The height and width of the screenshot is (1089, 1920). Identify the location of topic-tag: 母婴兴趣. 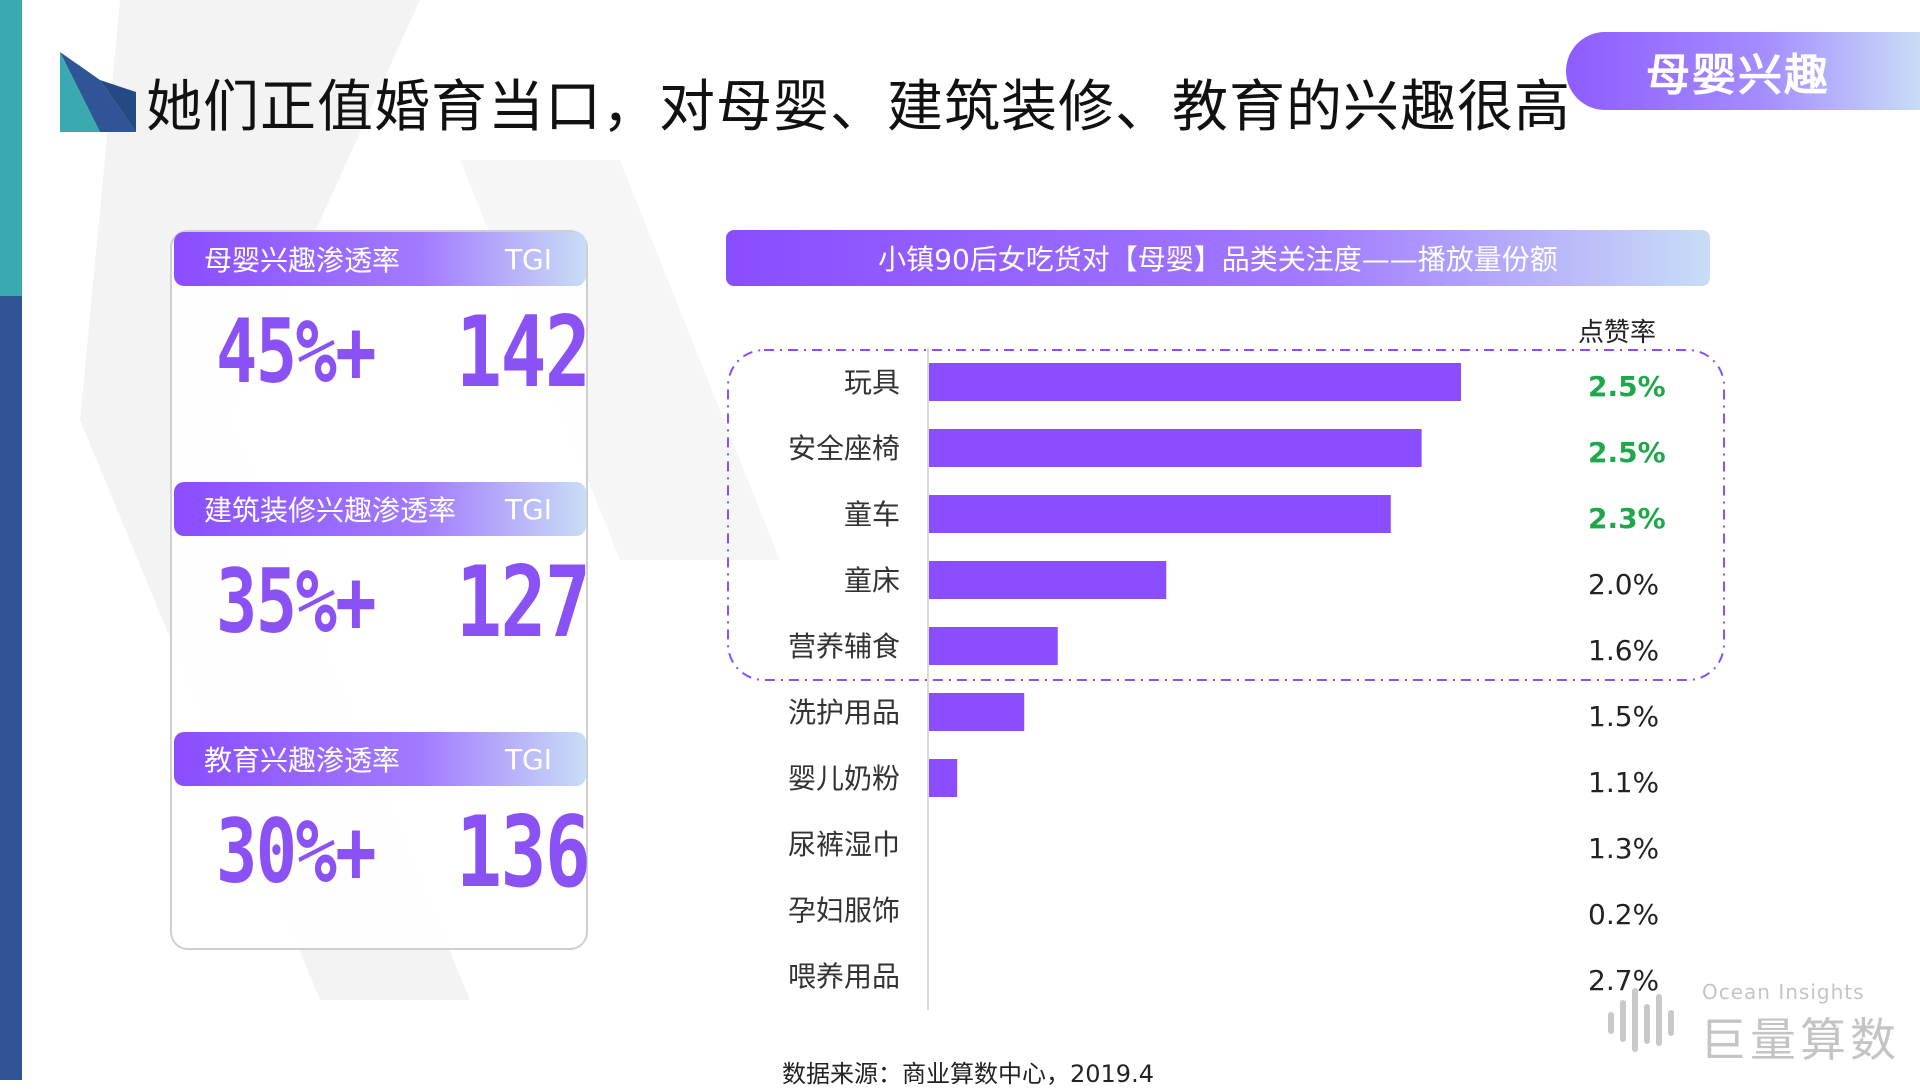
(1743, 71).